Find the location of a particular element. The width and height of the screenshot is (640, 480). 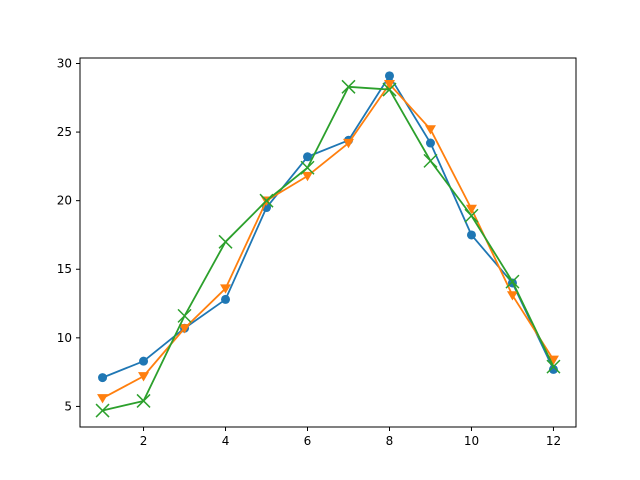

y-tick-label: 25 is located at coordinates (64, 132).